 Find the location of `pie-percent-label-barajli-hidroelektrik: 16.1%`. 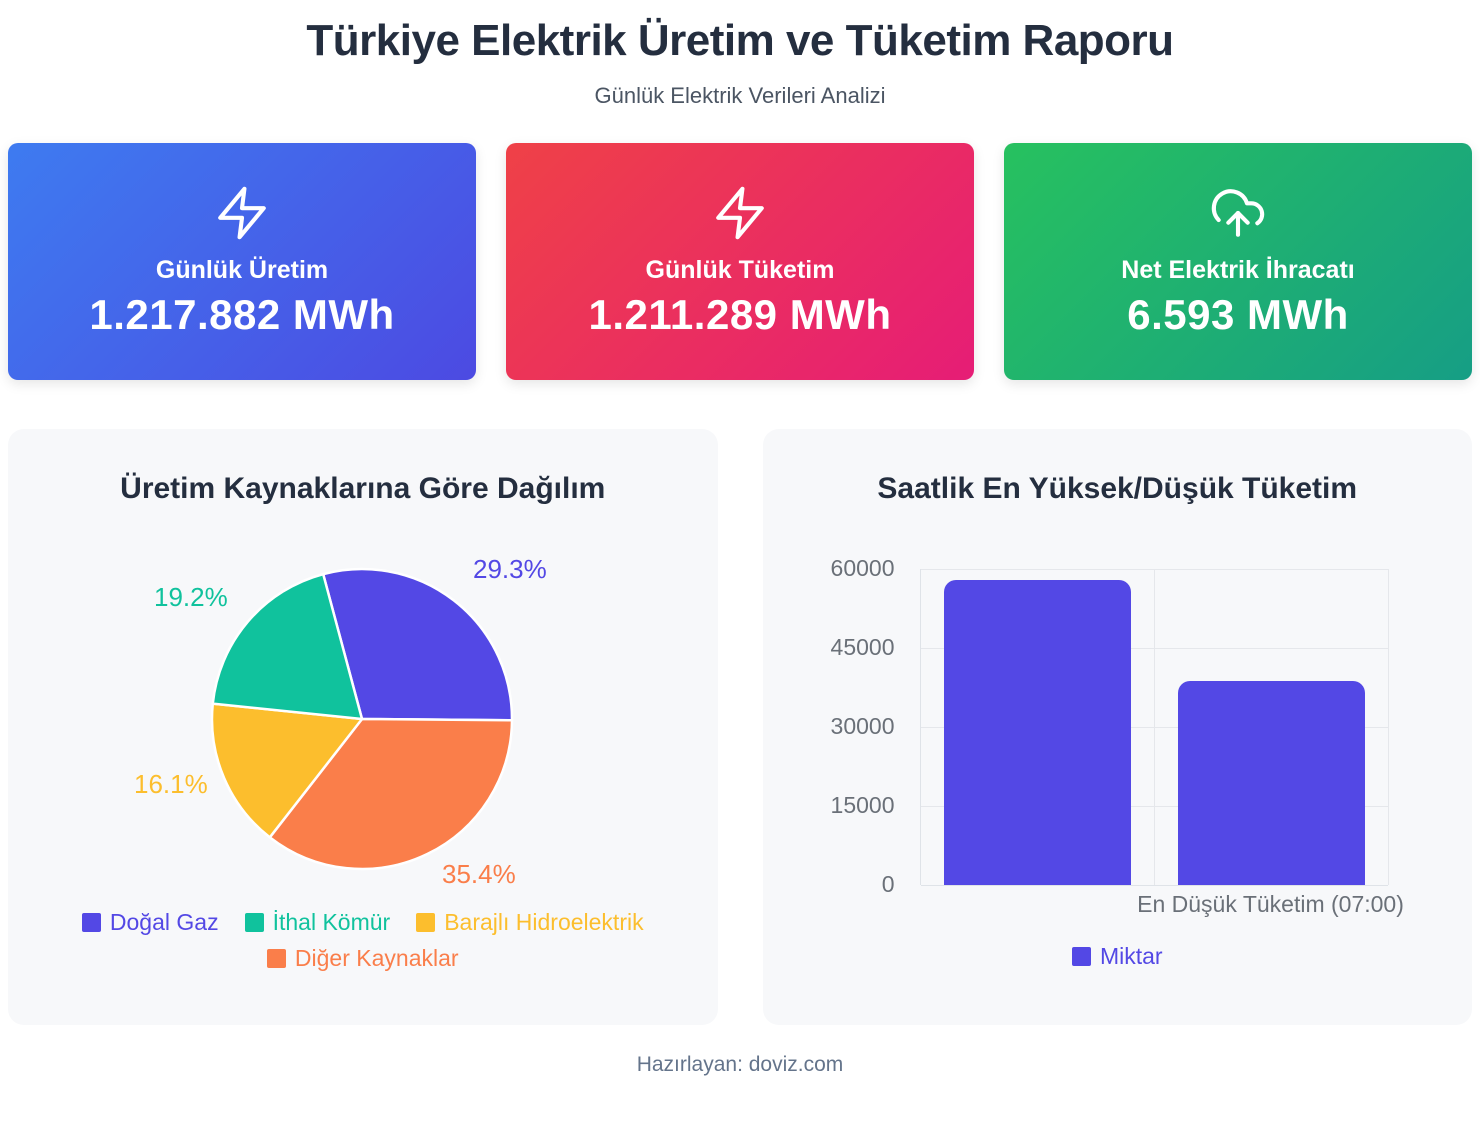

pie-percent-label-barajli-hidroelektrik: 16.1% is located at coordinates (171, 784).